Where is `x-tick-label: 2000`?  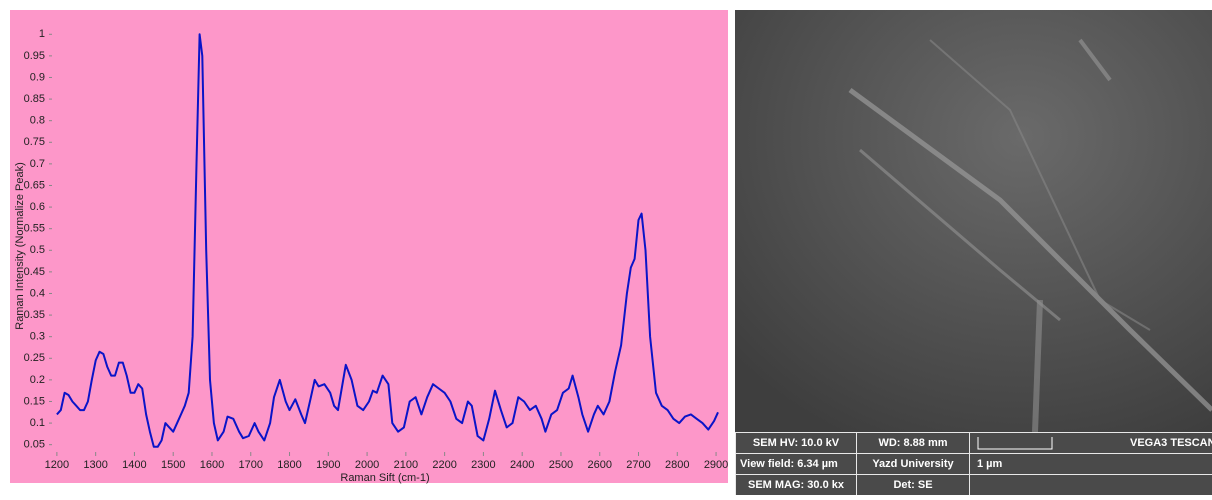
x-tick-label: 2000 is located at coordinates (367, 465).